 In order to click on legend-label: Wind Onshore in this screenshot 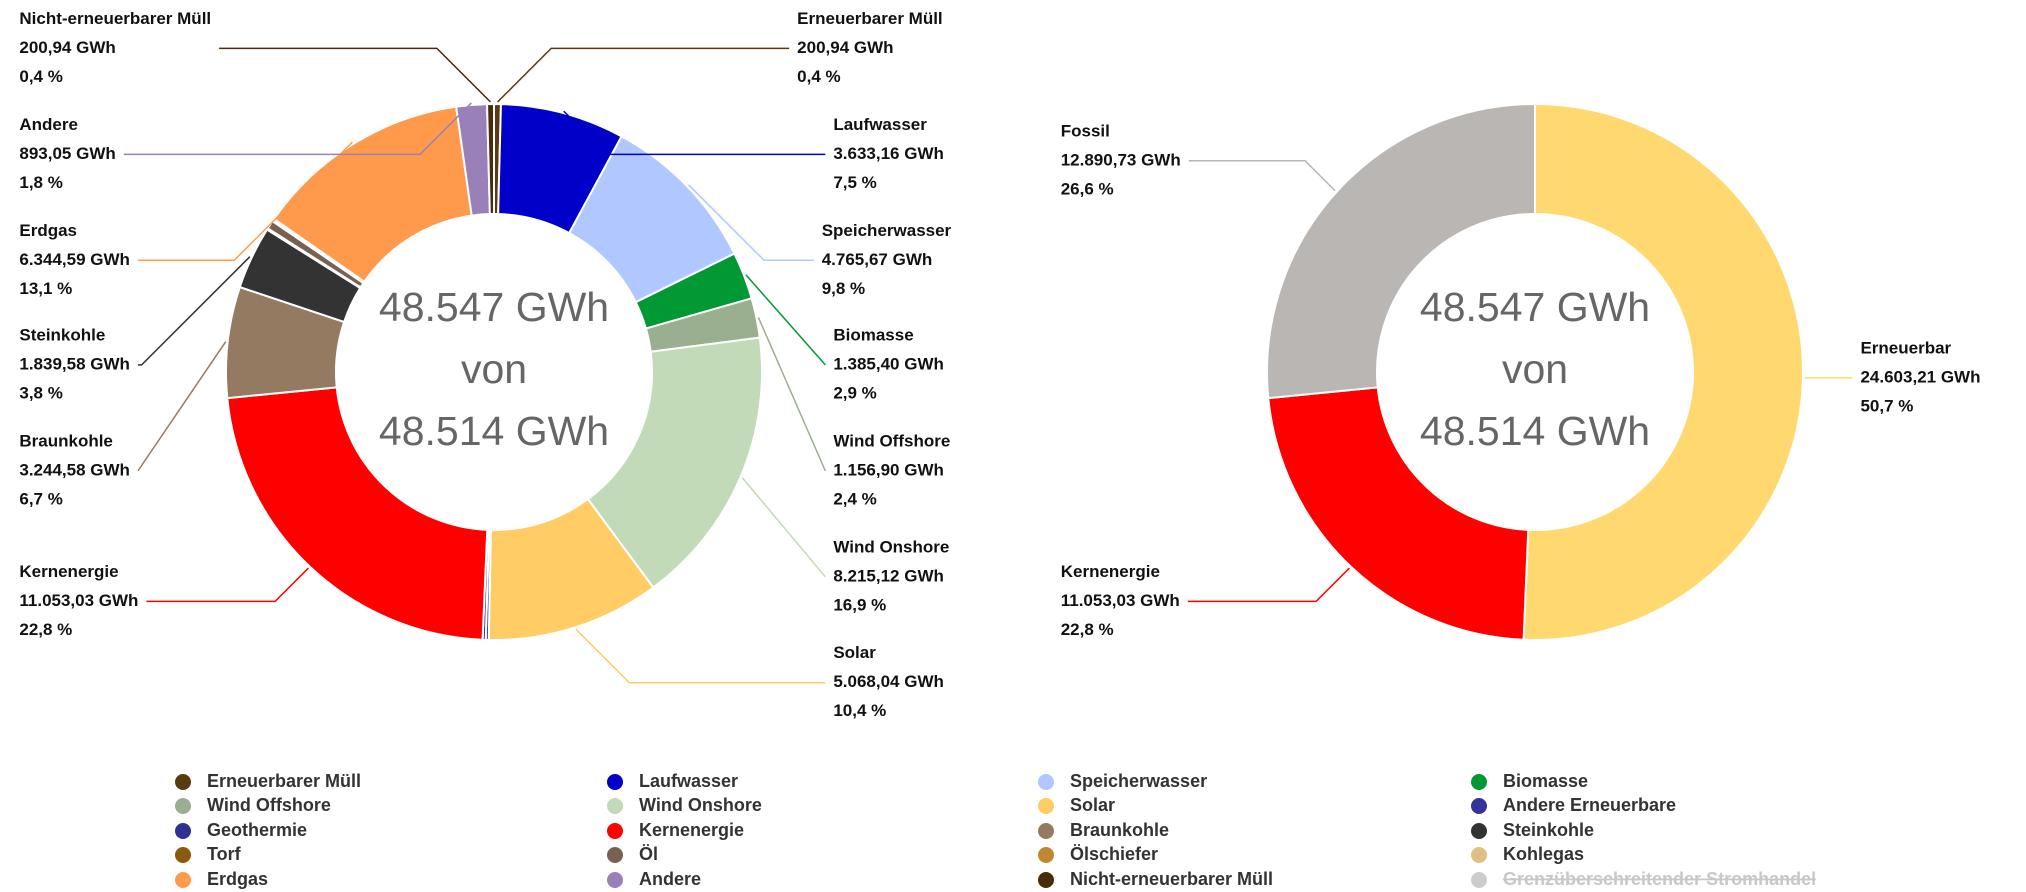, I will do `click(700, 805)`.